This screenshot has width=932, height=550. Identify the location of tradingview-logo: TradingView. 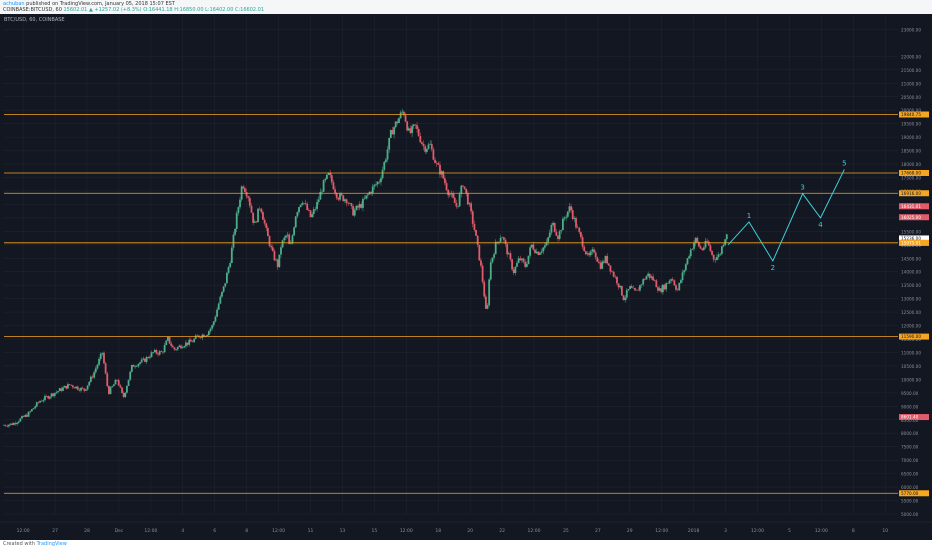
(51, 544).